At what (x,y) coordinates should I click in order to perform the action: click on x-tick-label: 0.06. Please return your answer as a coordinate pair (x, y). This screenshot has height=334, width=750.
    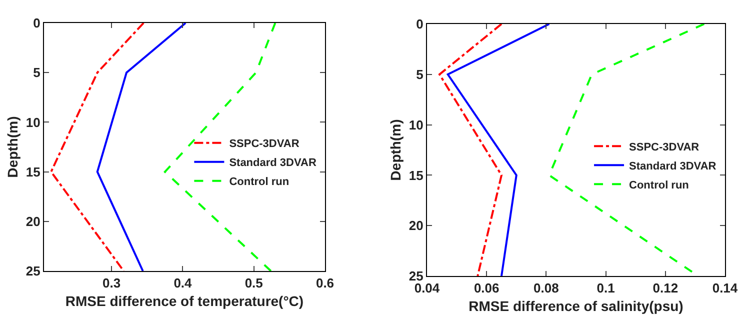
    Looking at the image, I should click on (487, 288).